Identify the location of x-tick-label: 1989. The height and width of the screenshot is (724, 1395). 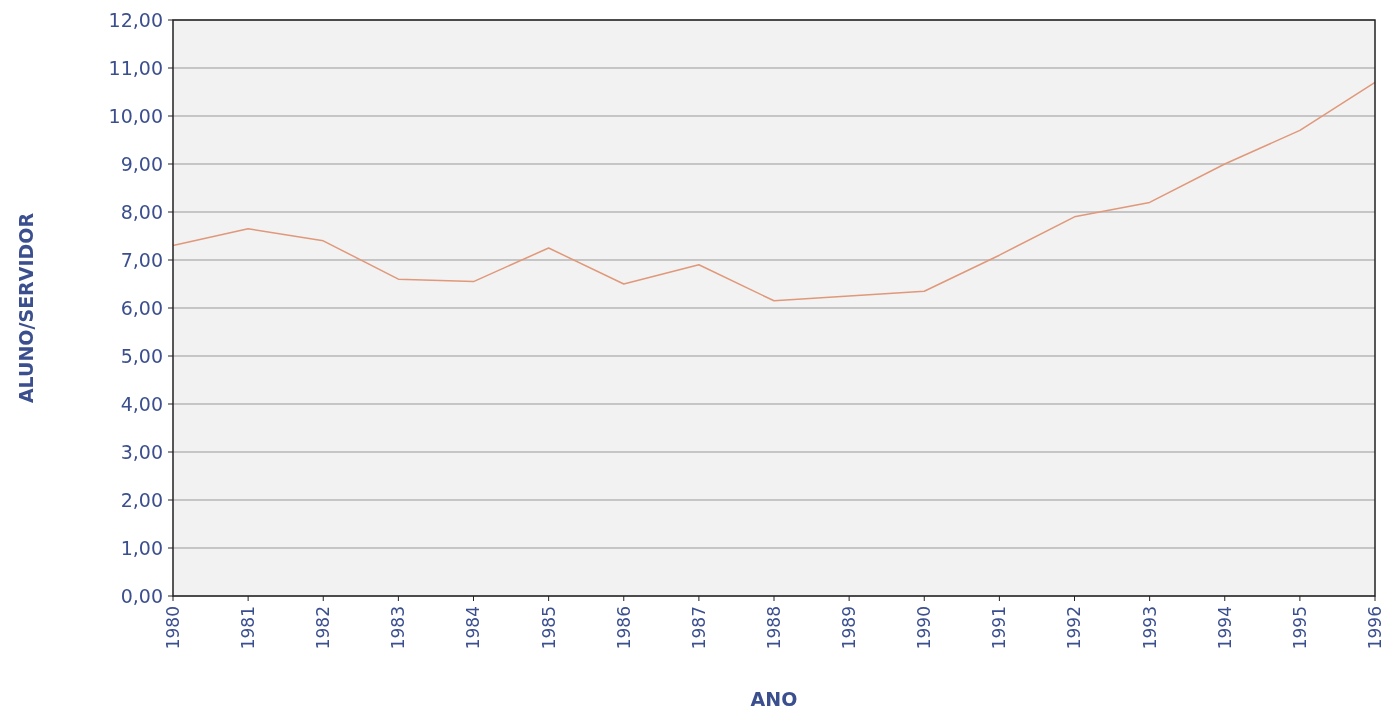
(849, 628).